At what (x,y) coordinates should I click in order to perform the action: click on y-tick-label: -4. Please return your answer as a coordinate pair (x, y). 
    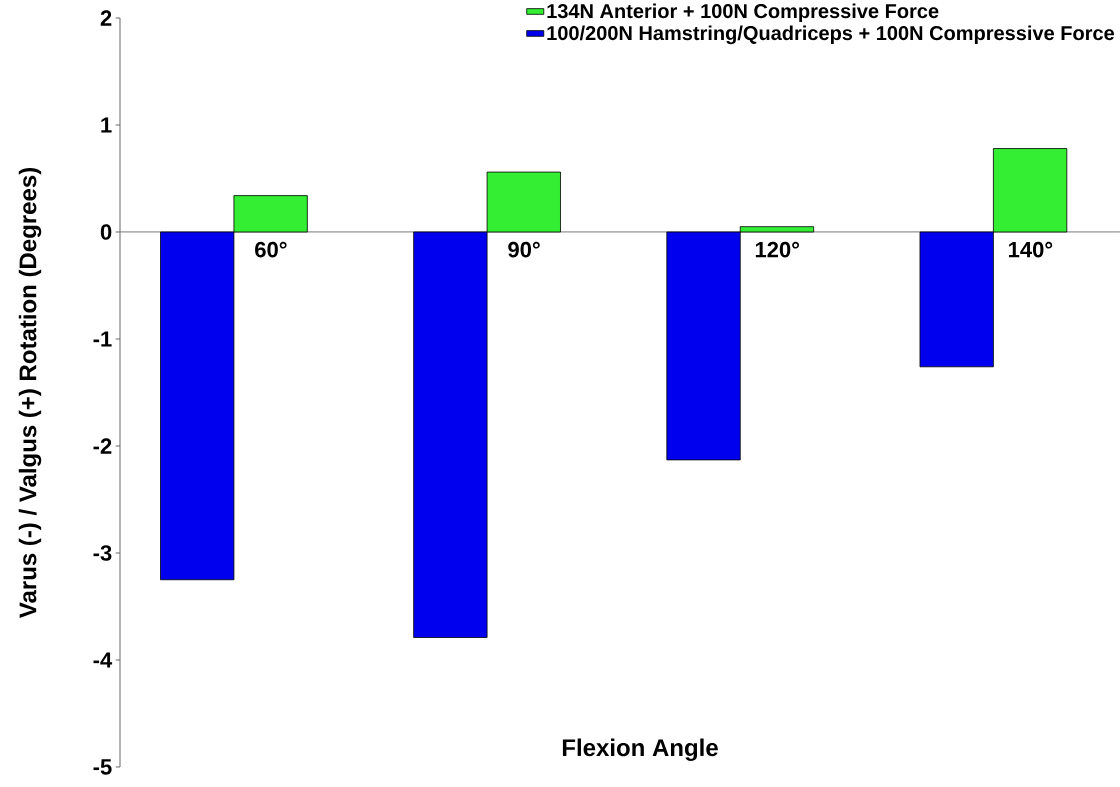
    Looking at the image, I should click on (103, 660).